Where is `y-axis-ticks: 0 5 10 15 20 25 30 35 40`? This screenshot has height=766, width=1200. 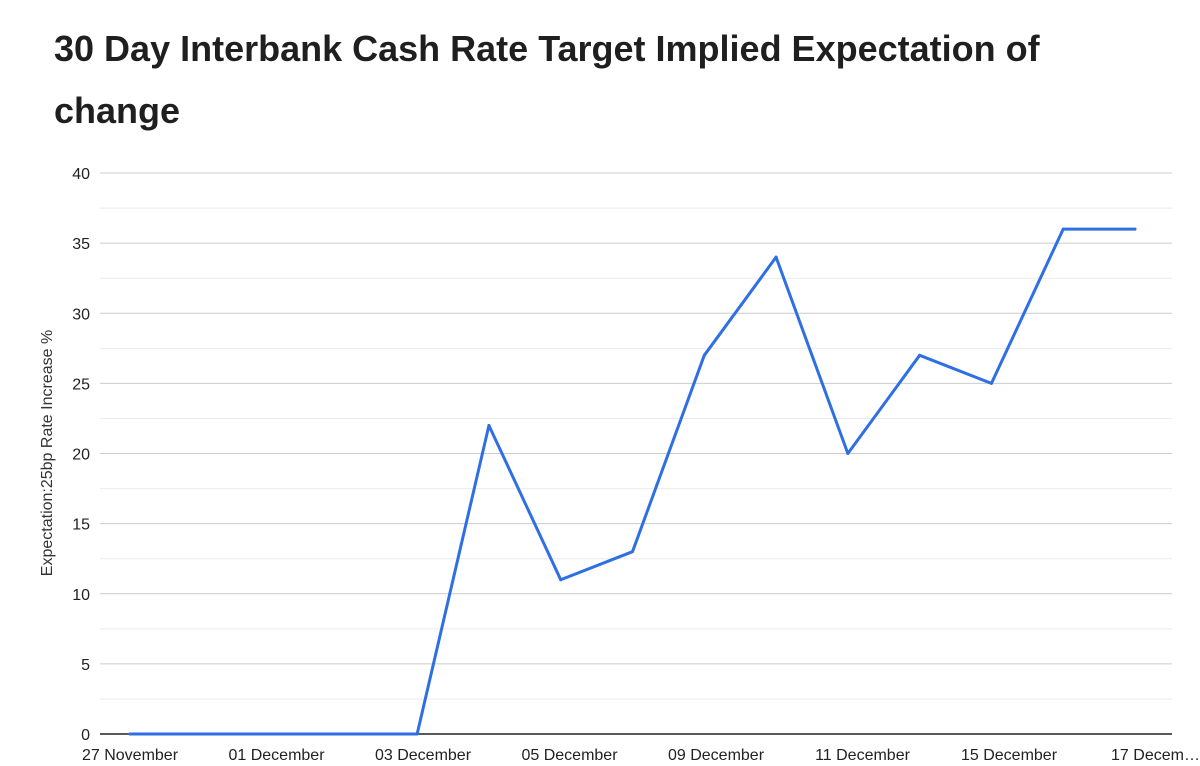
y-axis-ticks: 0 5 10 15 20 25 30 35 40 is located at coordinates (81, 455).